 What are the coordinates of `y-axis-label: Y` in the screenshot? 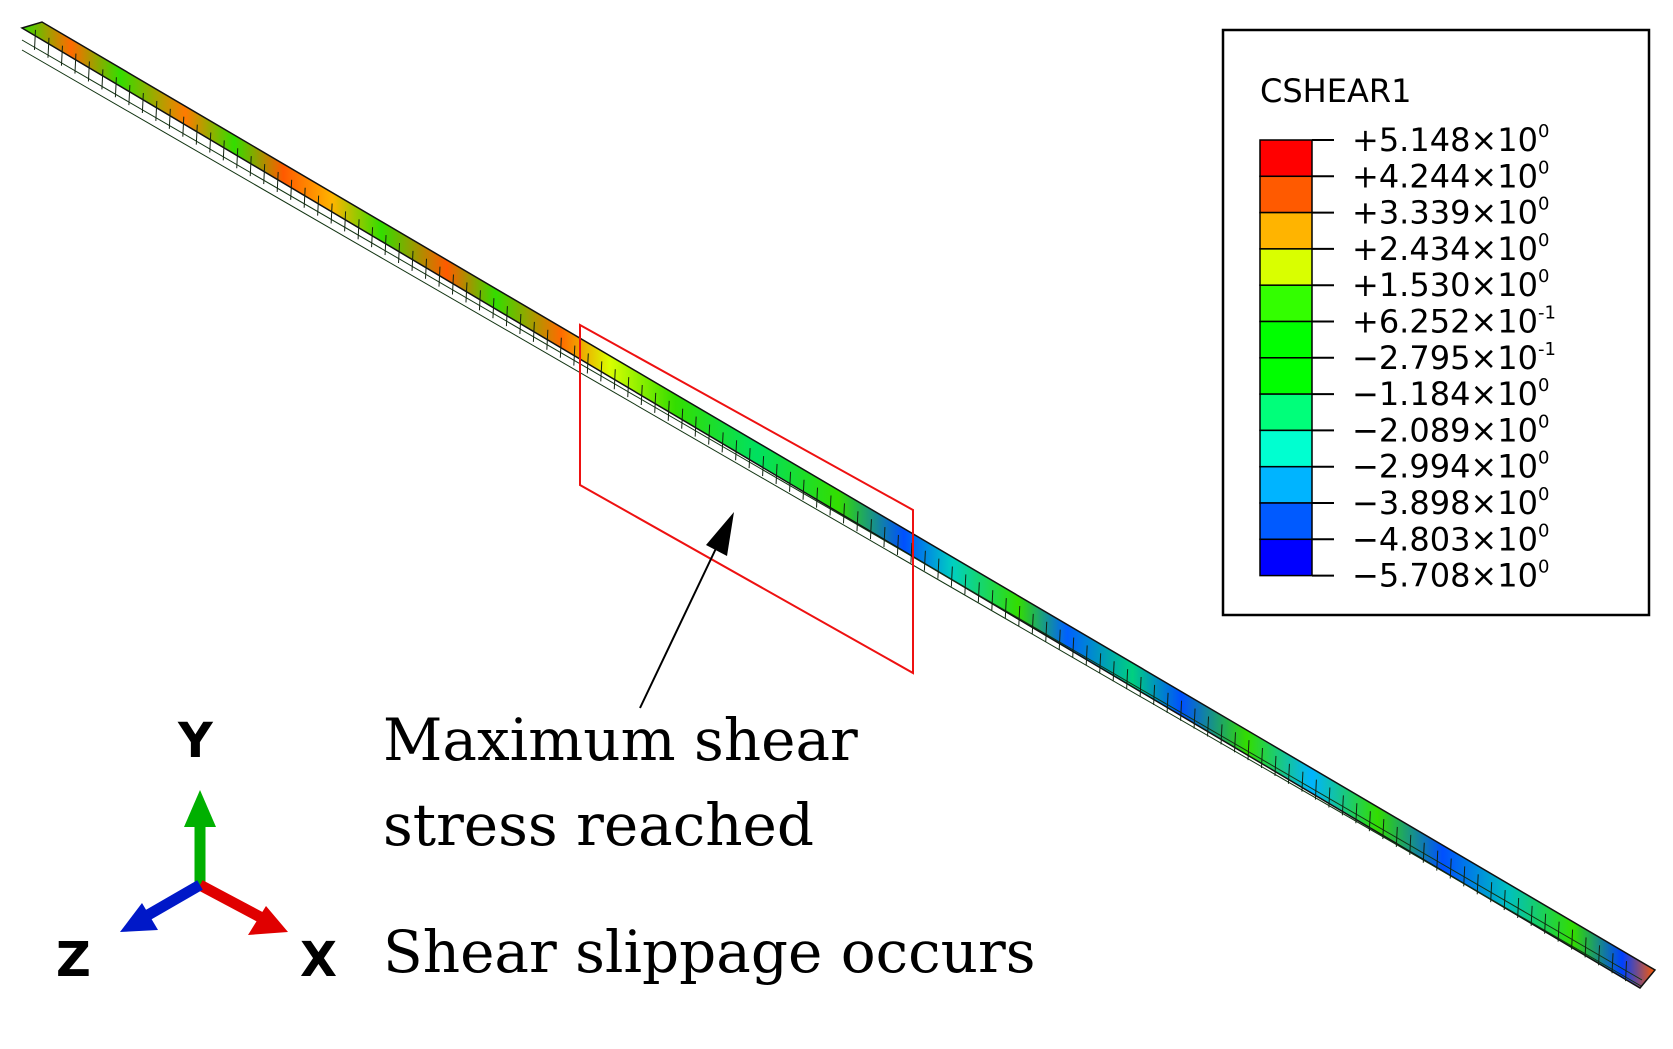 It's located at (195, 741).